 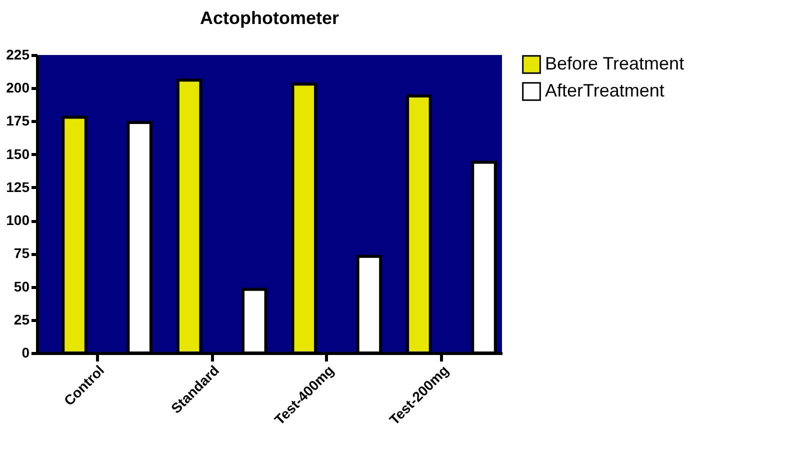 I want to click on y-tick-label: 75, so click(x=22, y=253).